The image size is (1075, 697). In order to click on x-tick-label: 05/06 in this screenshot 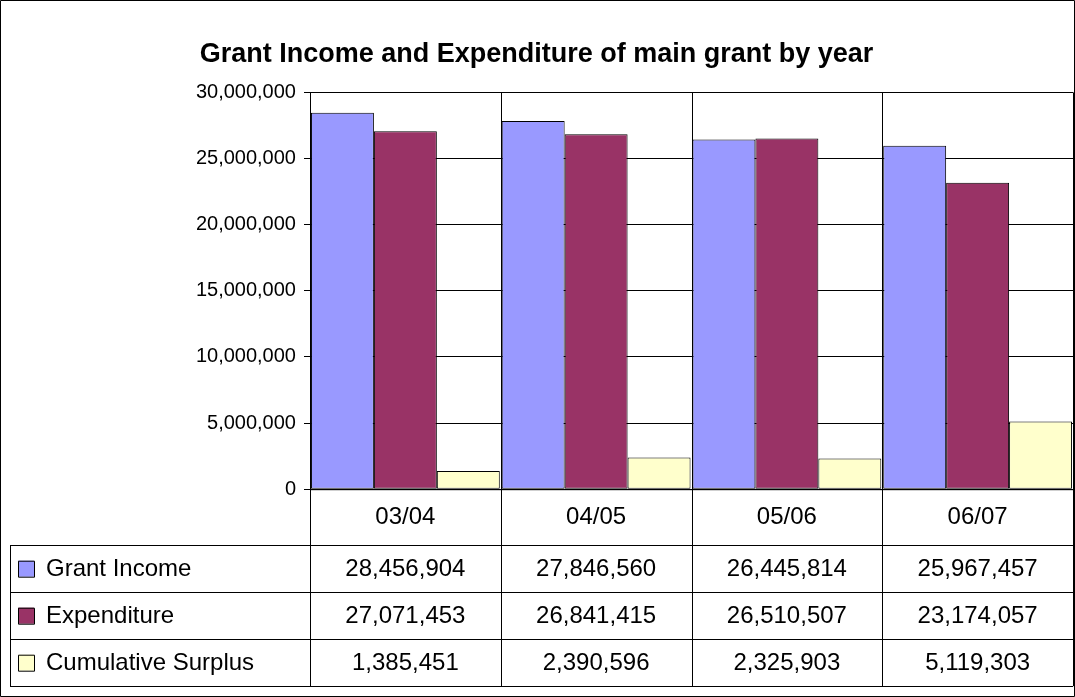, I will do `click(786, 516)`.